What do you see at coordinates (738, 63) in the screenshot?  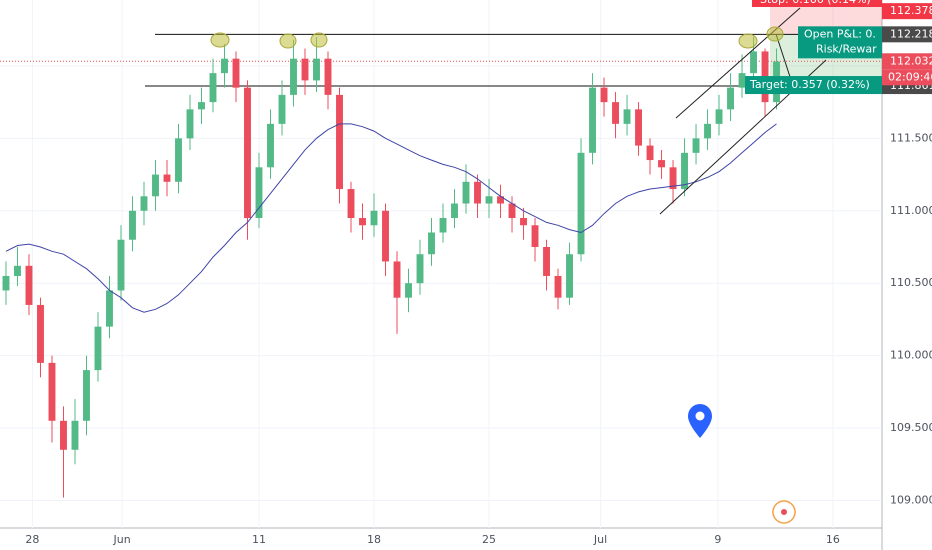 I see `channel-upper` at bounding box center [738, 63].